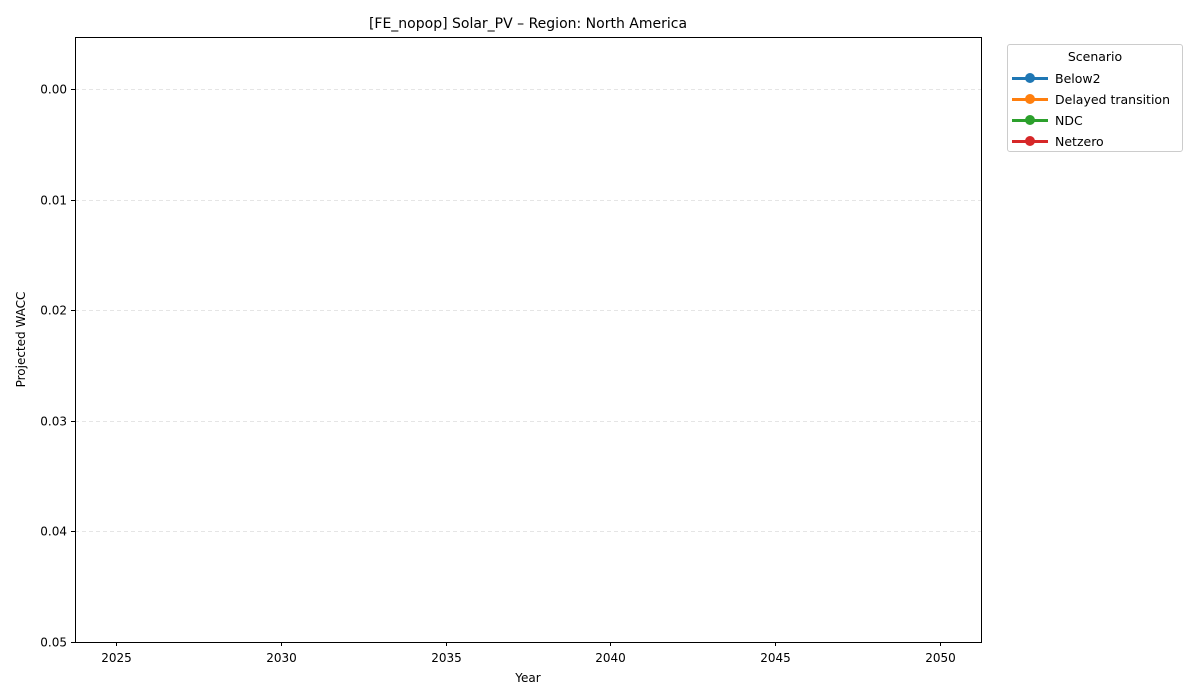 The image size is (1200, 700). I want to click on legend-item: Below2, so click(1056, 78).